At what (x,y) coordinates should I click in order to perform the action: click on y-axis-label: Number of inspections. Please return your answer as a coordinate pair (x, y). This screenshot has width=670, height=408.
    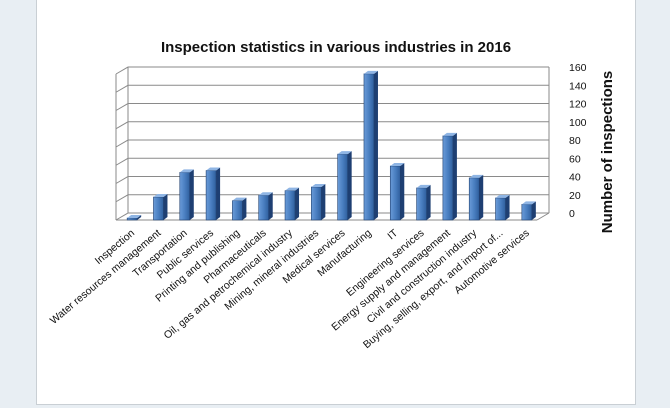
    Looking at the image, I should click on (607, 152).